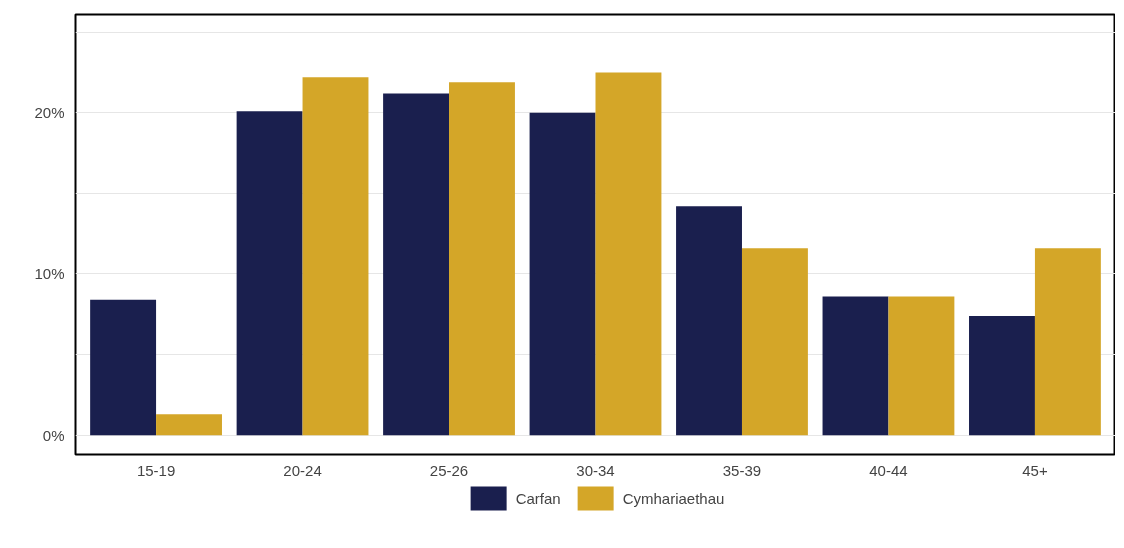  Describe the element at coordinates (156, 470) in the screenshot. I see `x-tick-label: 15-19` at that location.